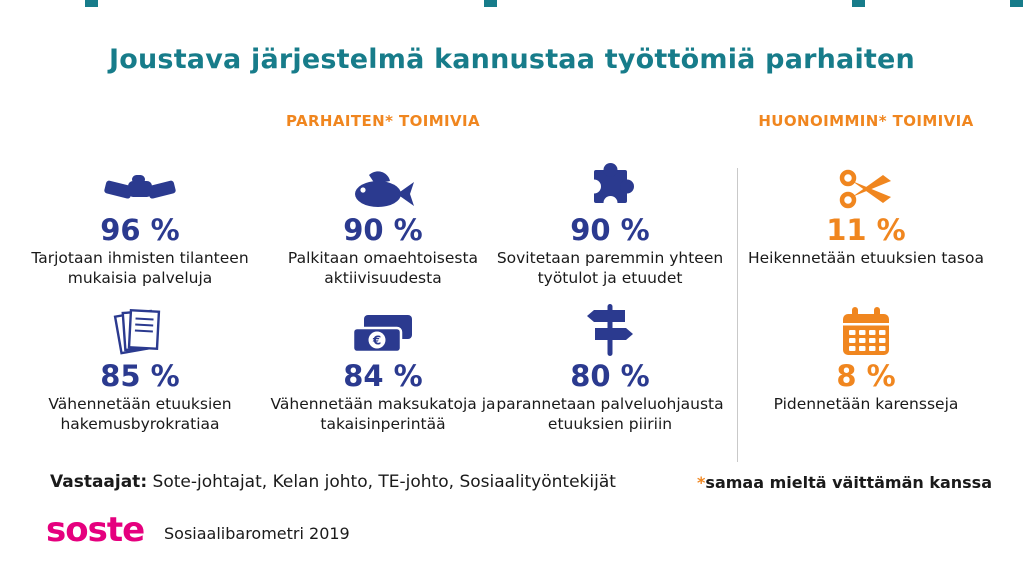  Describe the element at coordinates (99, 482) in the screenshot. I see `respondents-label: Vastaajat:` at that location.